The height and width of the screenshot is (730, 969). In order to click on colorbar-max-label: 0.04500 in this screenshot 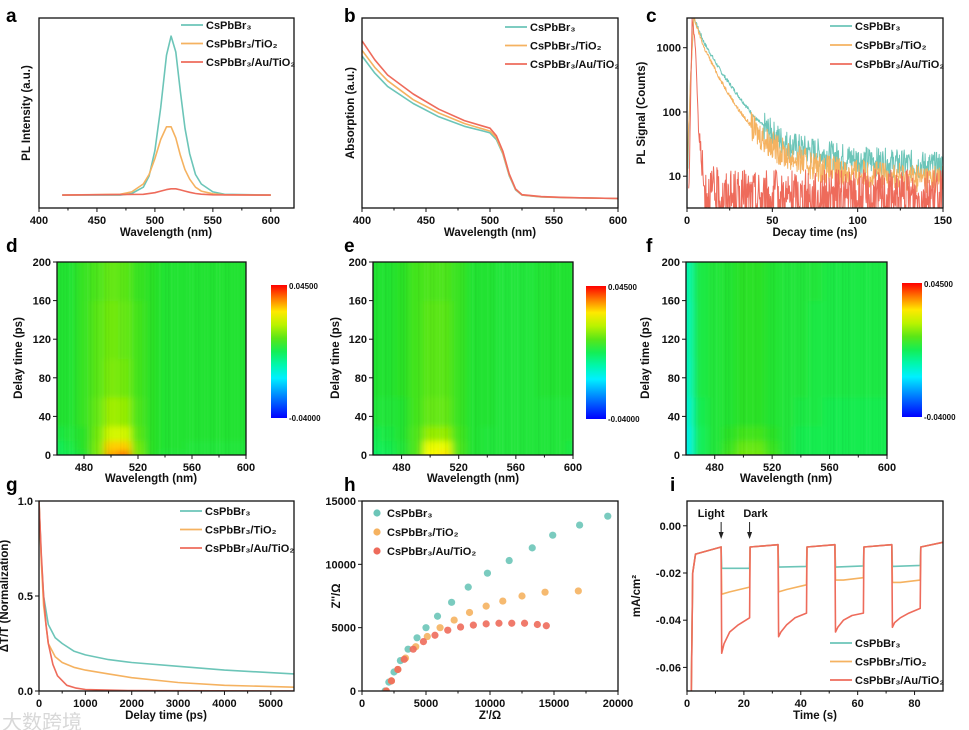, I will do `click(303, 286)`.